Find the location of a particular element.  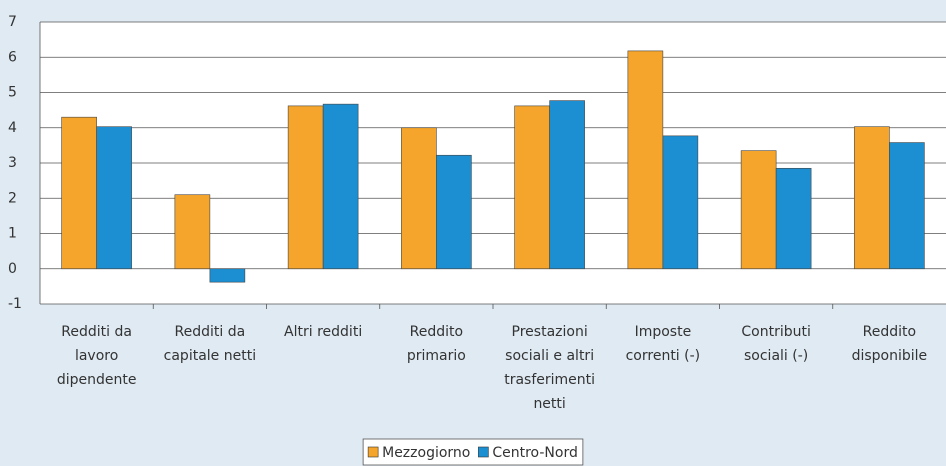

legend-box is located at coordinates (473, 452).